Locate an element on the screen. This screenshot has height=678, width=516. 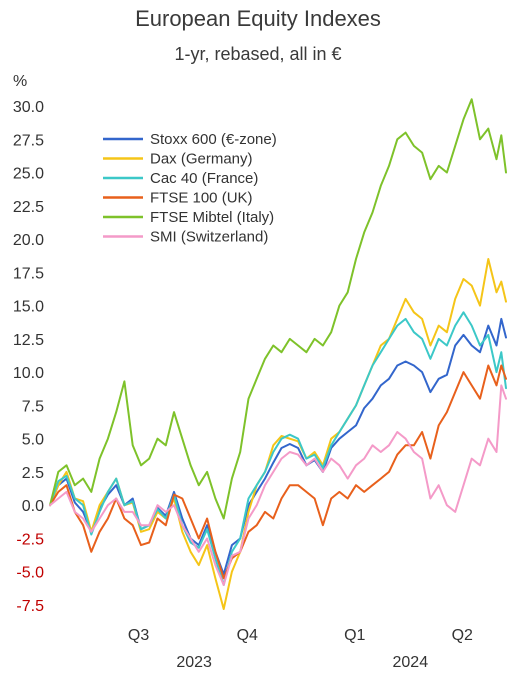
y-tick-label: 0.0 is located at coordinates (33, 506).